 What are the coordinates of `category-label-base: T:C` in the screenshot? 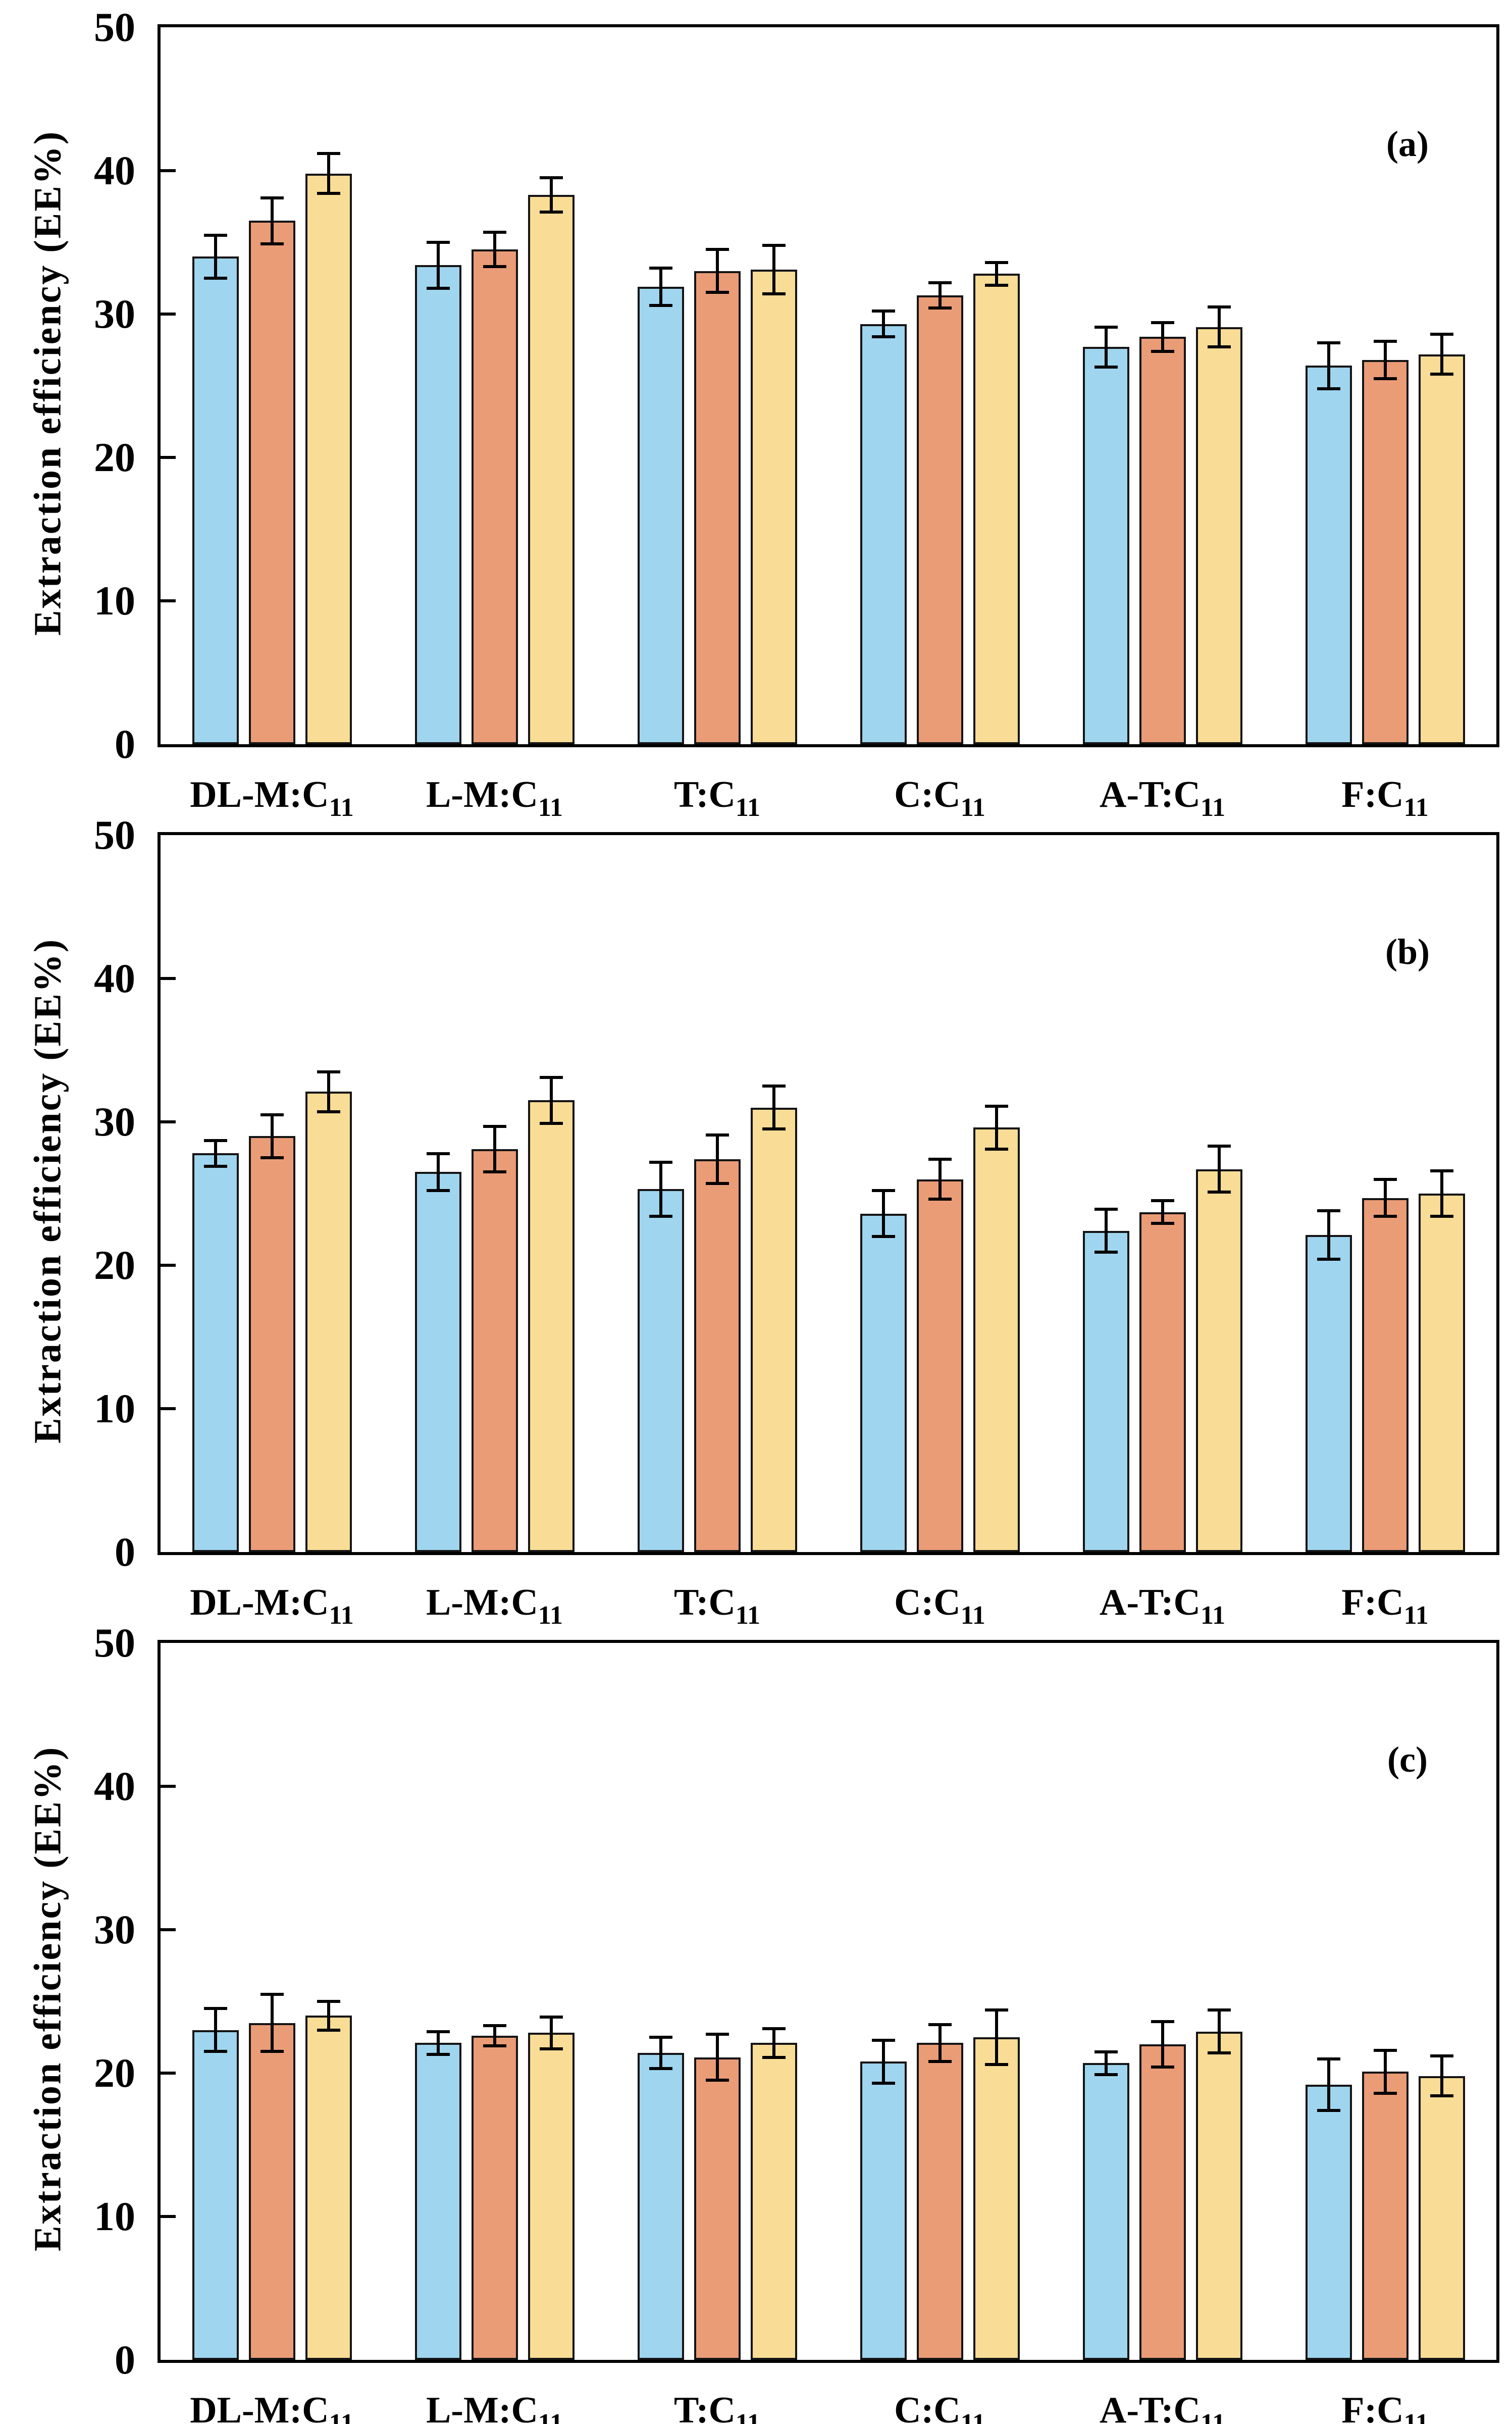 It's located at (704, 794).